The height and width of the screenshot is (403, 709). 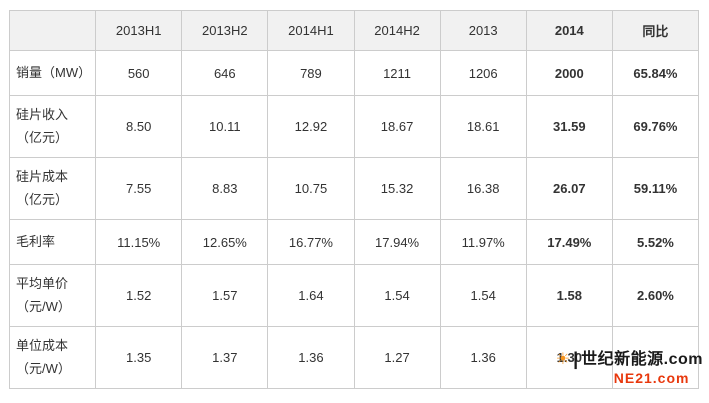 I want to click on data-cell: 15.32, so click(x=397, y=188).